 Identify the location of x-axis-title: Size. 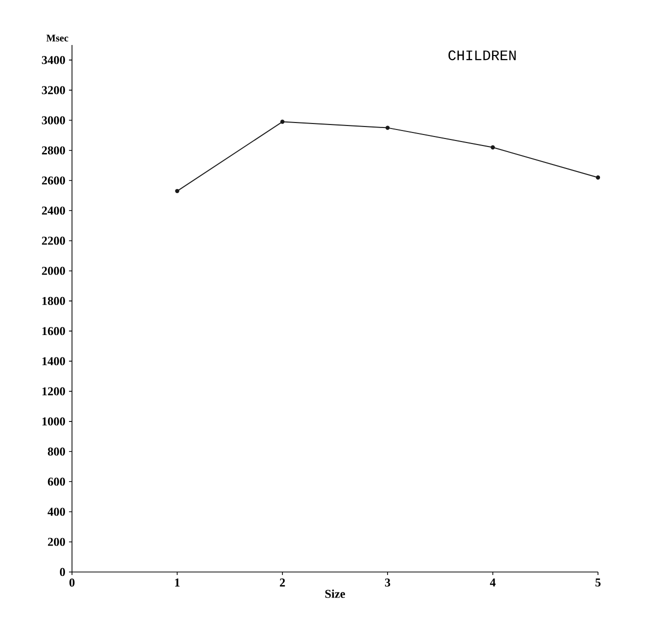
(335, 593).